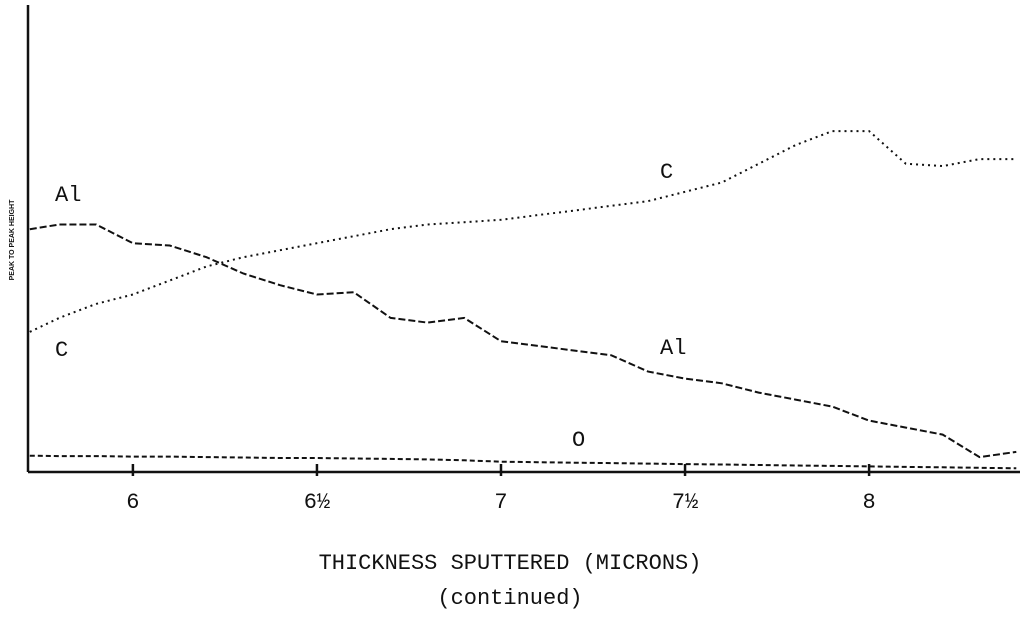 This screenshot has height=627, width=1024. What do you see at coordinates (509, 598) in the screenshot?
I see `note: (continued)` at bounding box center [509, 598].